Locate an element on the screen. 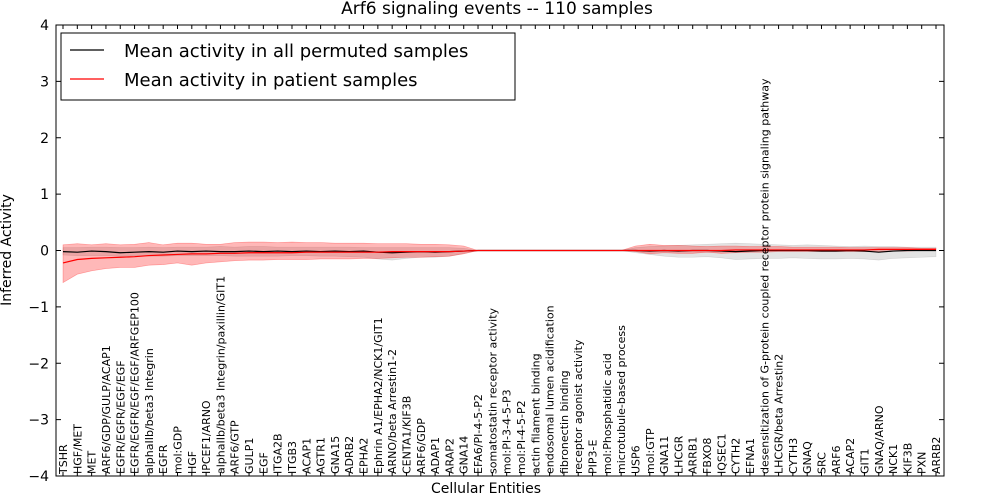 The image size is (1000, 500). x-category-label: Ephrin A1/EPHA2/NCK1/GIT1 is located at coordinates (378, 395).